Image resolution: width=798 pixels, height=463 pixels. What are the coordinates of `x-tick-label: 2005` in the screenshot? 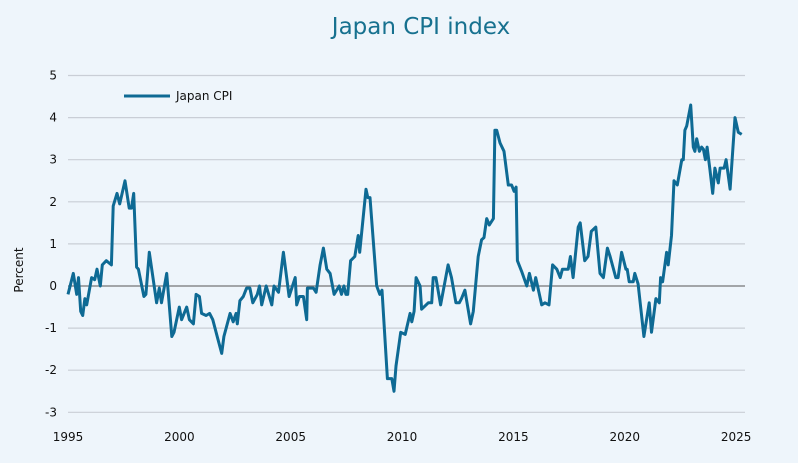 It's located at (290, 437).